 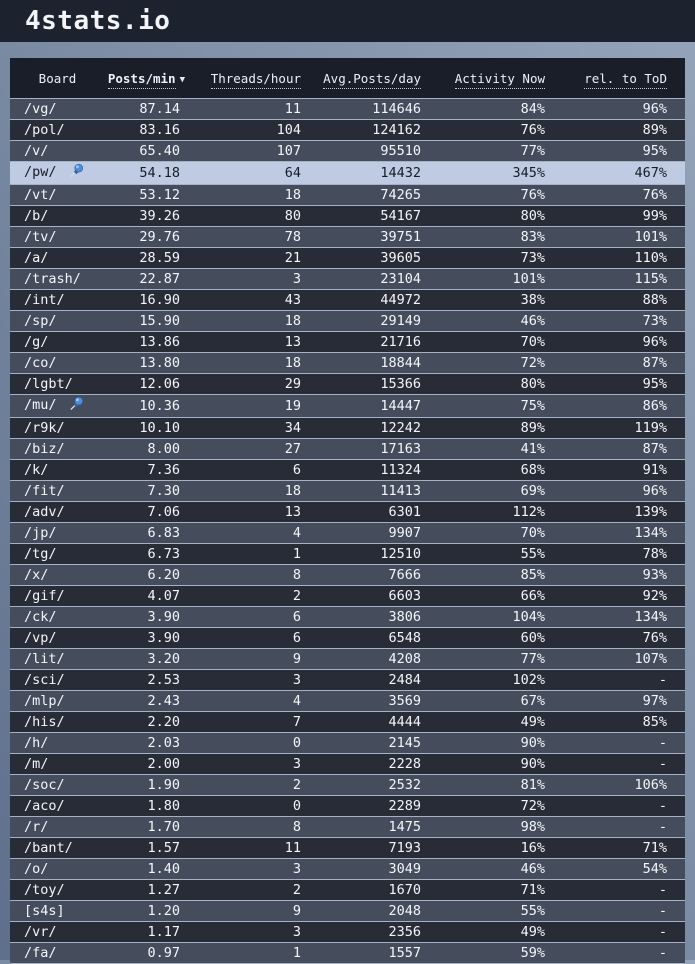 What do you see at coordinates (347, 151) in the screenshot?
I see `table-row: /v/ 65.40 107 95510 77% 95%` at bounding box center [347, 151].